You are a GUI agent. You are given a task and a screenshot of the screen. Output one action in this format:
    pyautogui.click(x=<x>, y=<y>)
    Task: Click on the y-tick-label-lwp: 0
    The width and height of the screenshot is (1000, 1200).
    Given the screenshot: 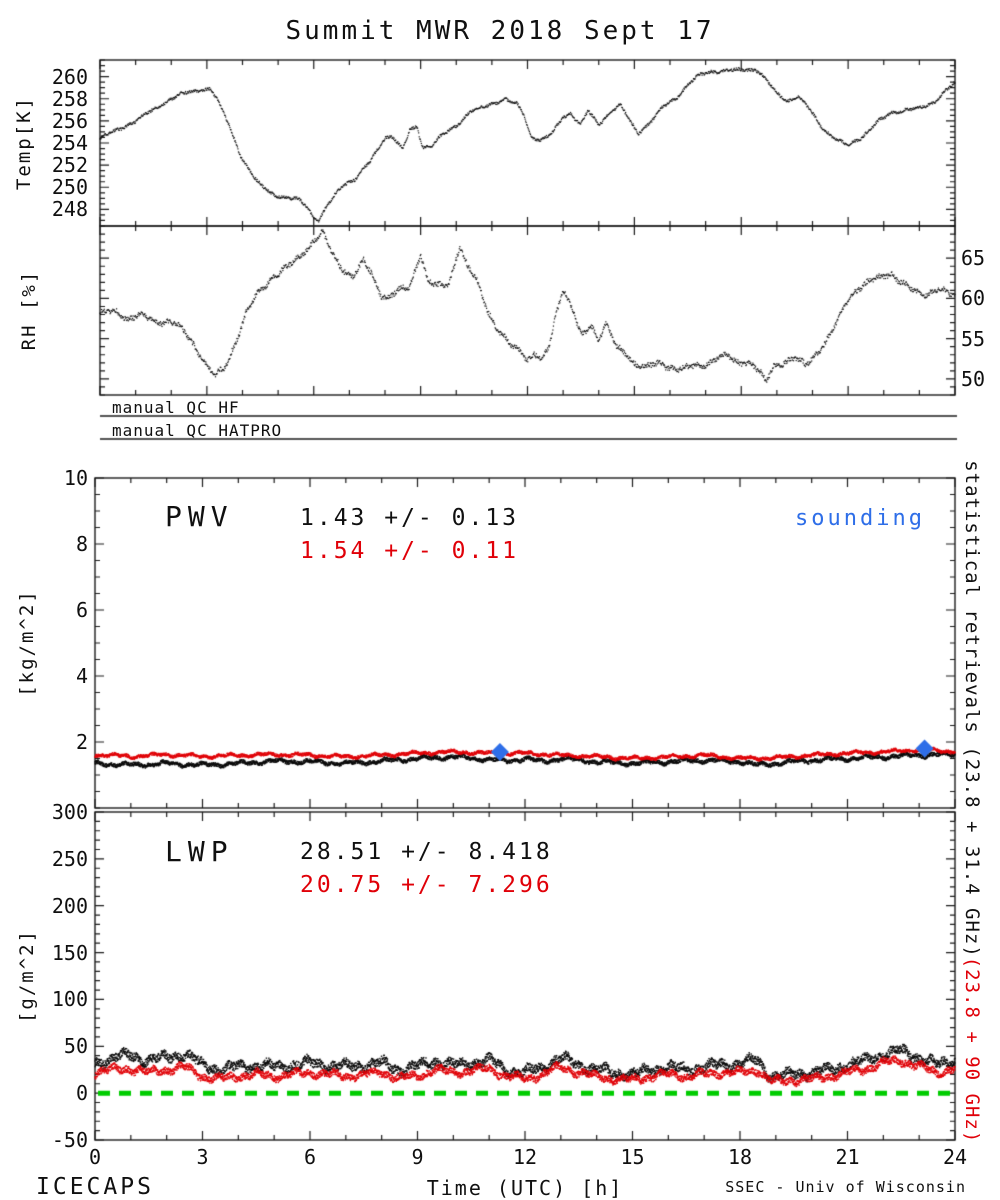 What is the action you would take?
    pyautogui.click(x=81, y=1093)
    